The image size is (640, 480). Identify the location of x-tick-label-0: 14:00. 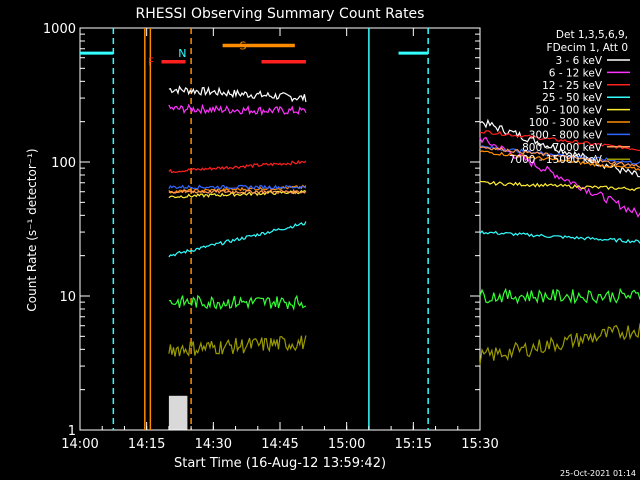
(79, 444).